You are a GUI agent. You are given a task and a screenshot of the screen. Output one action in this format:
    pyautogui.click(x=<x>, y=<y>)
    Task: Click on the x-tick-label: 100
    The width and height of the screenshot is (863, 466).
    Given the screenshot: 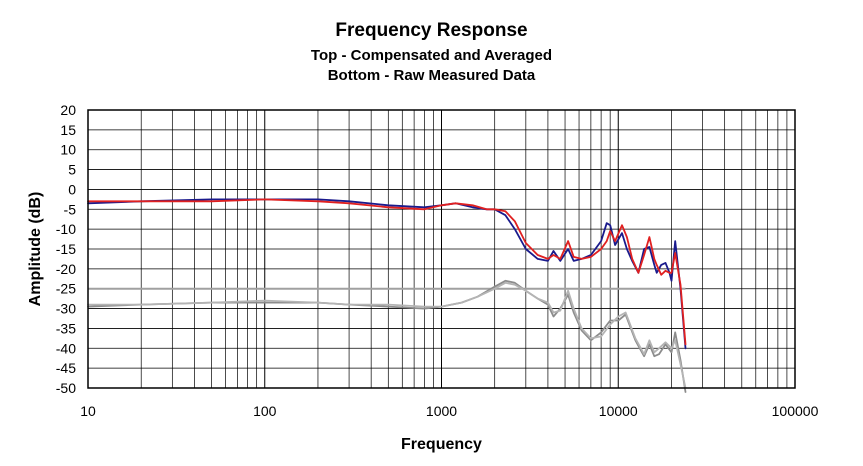 What is the action you would take?
    pyautogui.click(x=265, y=411)
    